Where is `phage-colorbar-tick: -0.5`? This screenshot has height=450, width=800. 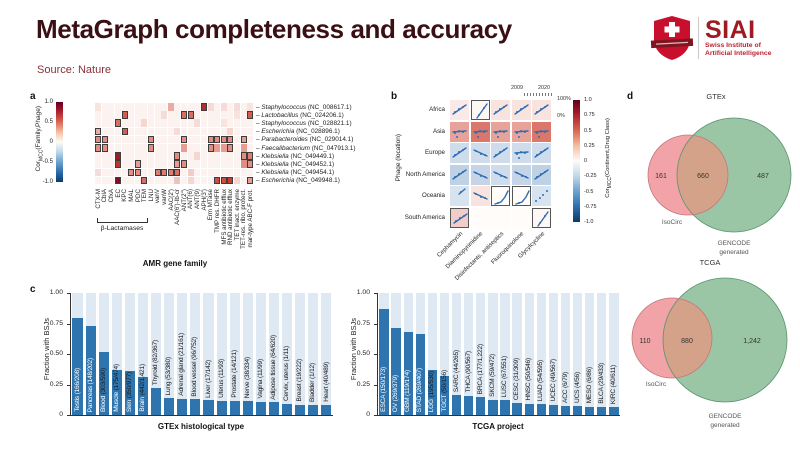 phage-colorbar-tick: -0.5 is located at coordinates (589, 191).